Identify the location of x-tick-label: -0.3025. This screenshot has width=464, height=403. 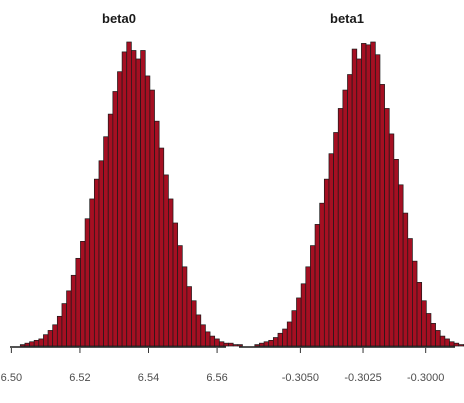
(362, 378).